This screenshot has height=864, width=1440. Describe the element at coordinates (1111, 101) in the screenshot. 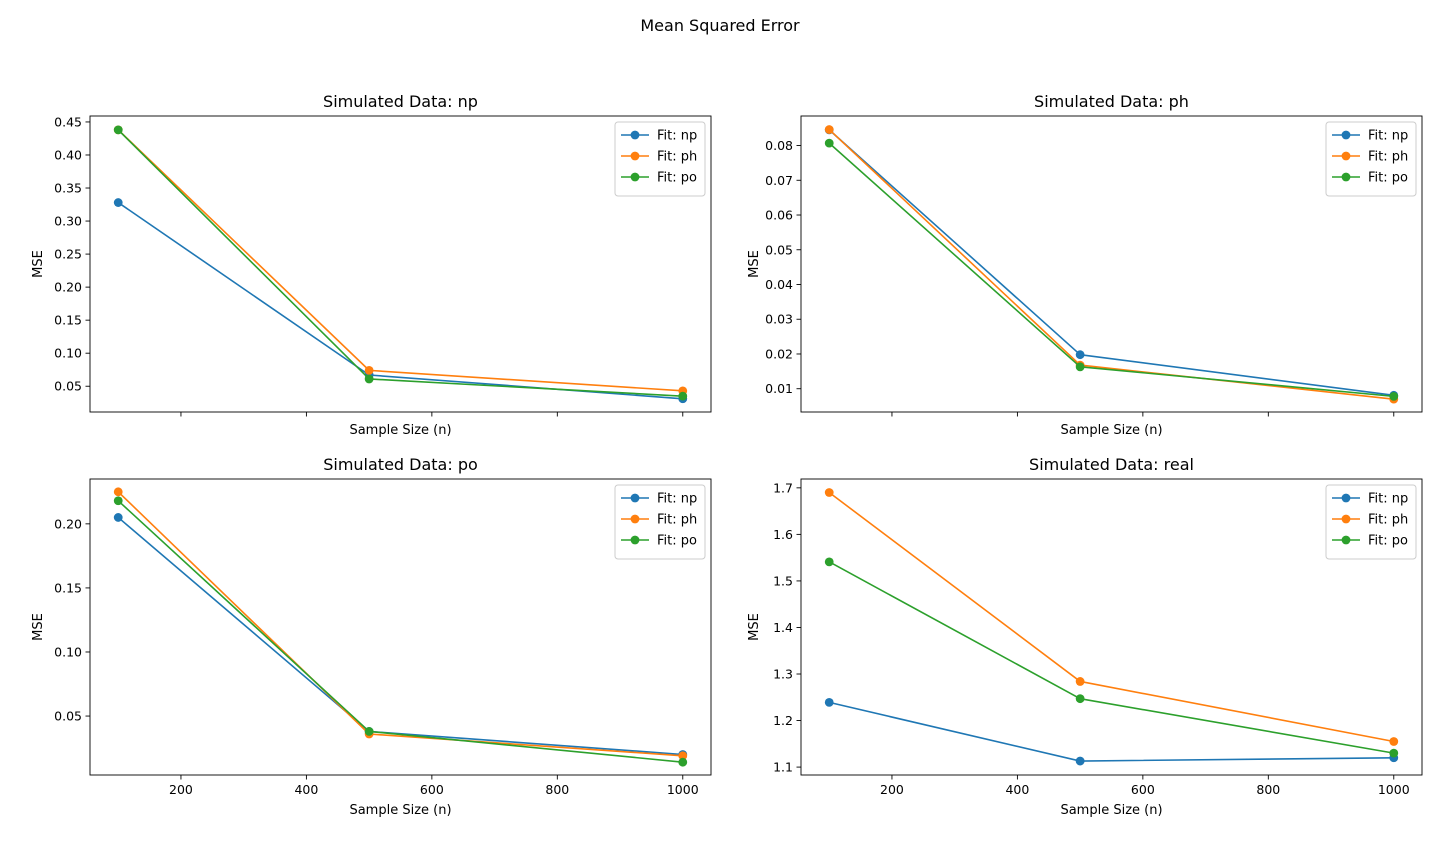

I see `subplot-title: Simulated Data: ph` at that location.